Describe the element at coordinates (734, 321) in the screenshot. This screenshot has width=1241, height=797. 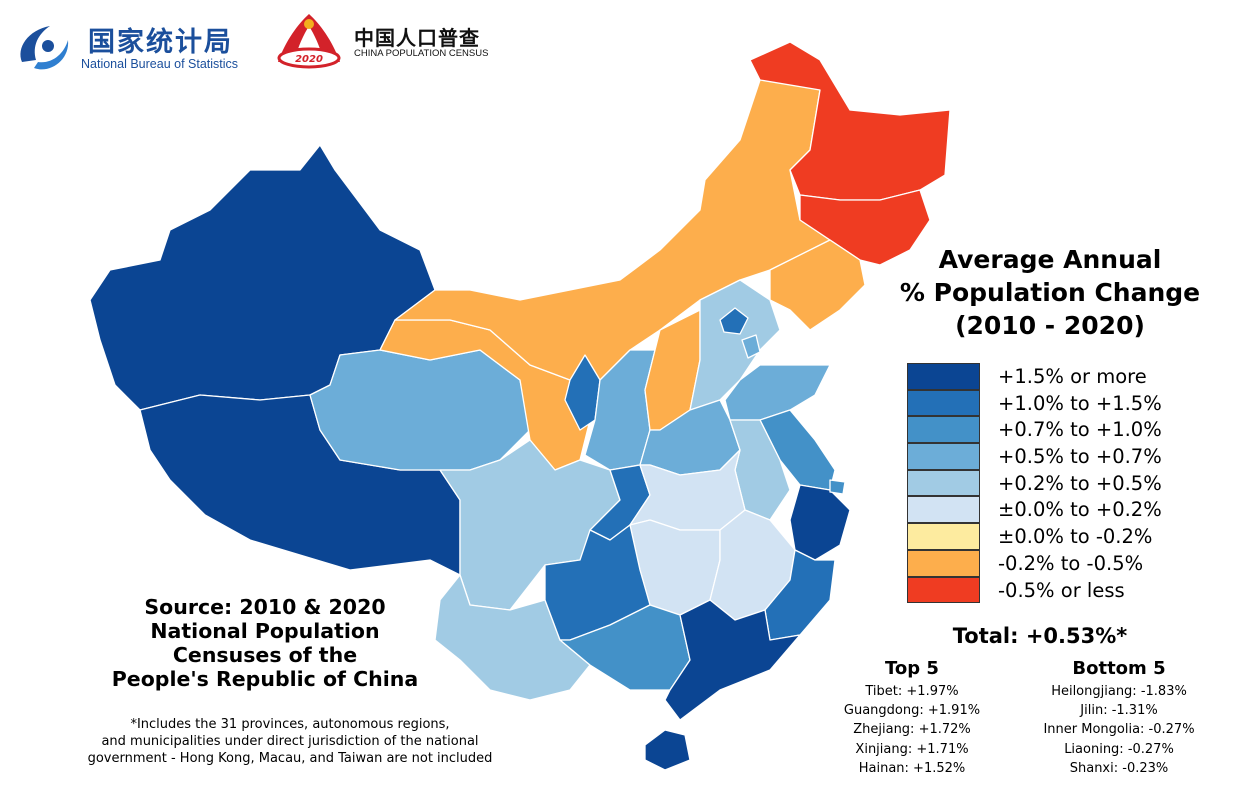
I see `region-beijing: Beijing` at that location.